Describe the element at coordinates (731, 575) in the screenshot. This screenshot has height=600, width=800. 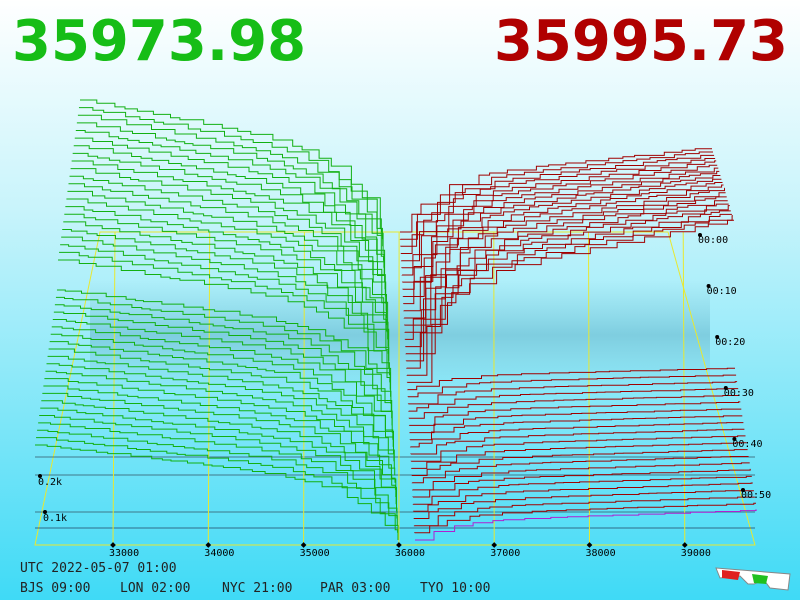
I see `lens-red` at that location.